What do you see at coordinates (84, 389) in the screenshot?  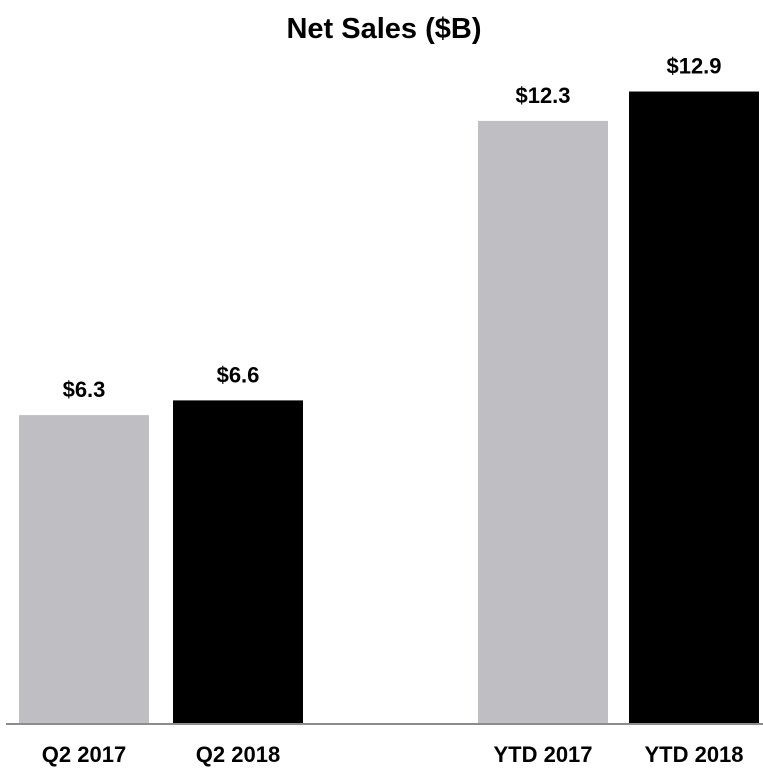 I see `data-label-q2-2017: $6.3` at bounding box center [84, 389].